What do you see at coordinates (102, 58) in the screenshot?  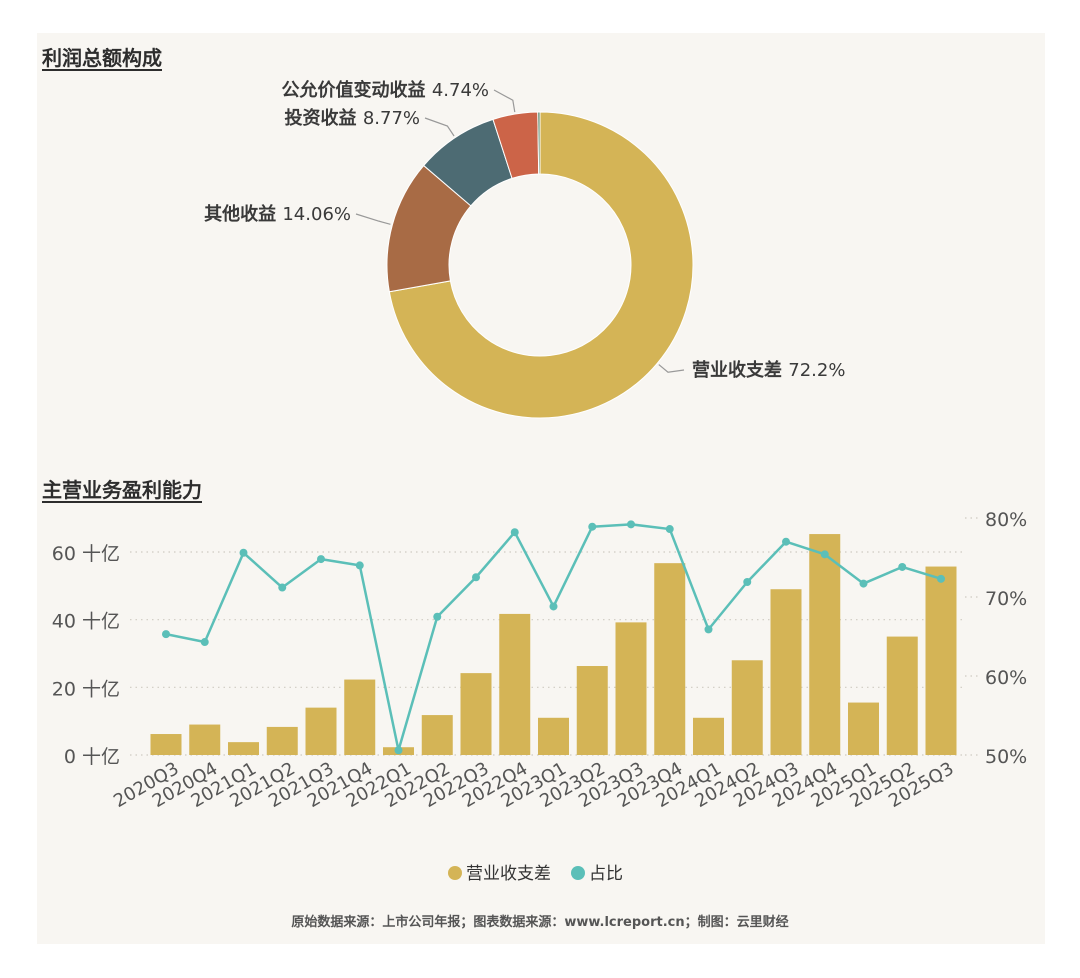 I see `donut-chart-title: 利润总额构成` at bounding box center [102, 58].